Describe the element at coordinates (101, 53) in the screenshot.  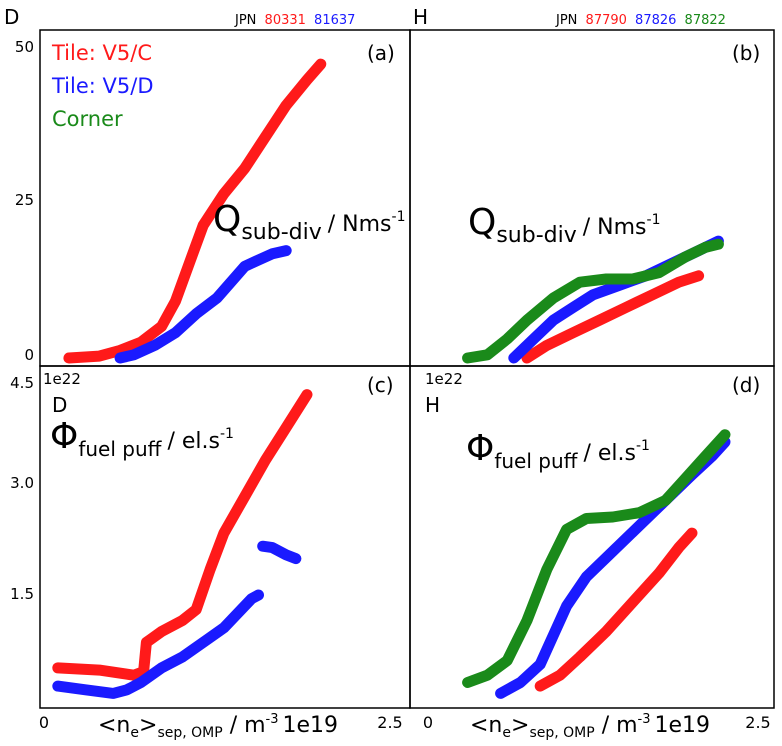
I see `legend-tile-v5c: Tile: V5/C` at that location.